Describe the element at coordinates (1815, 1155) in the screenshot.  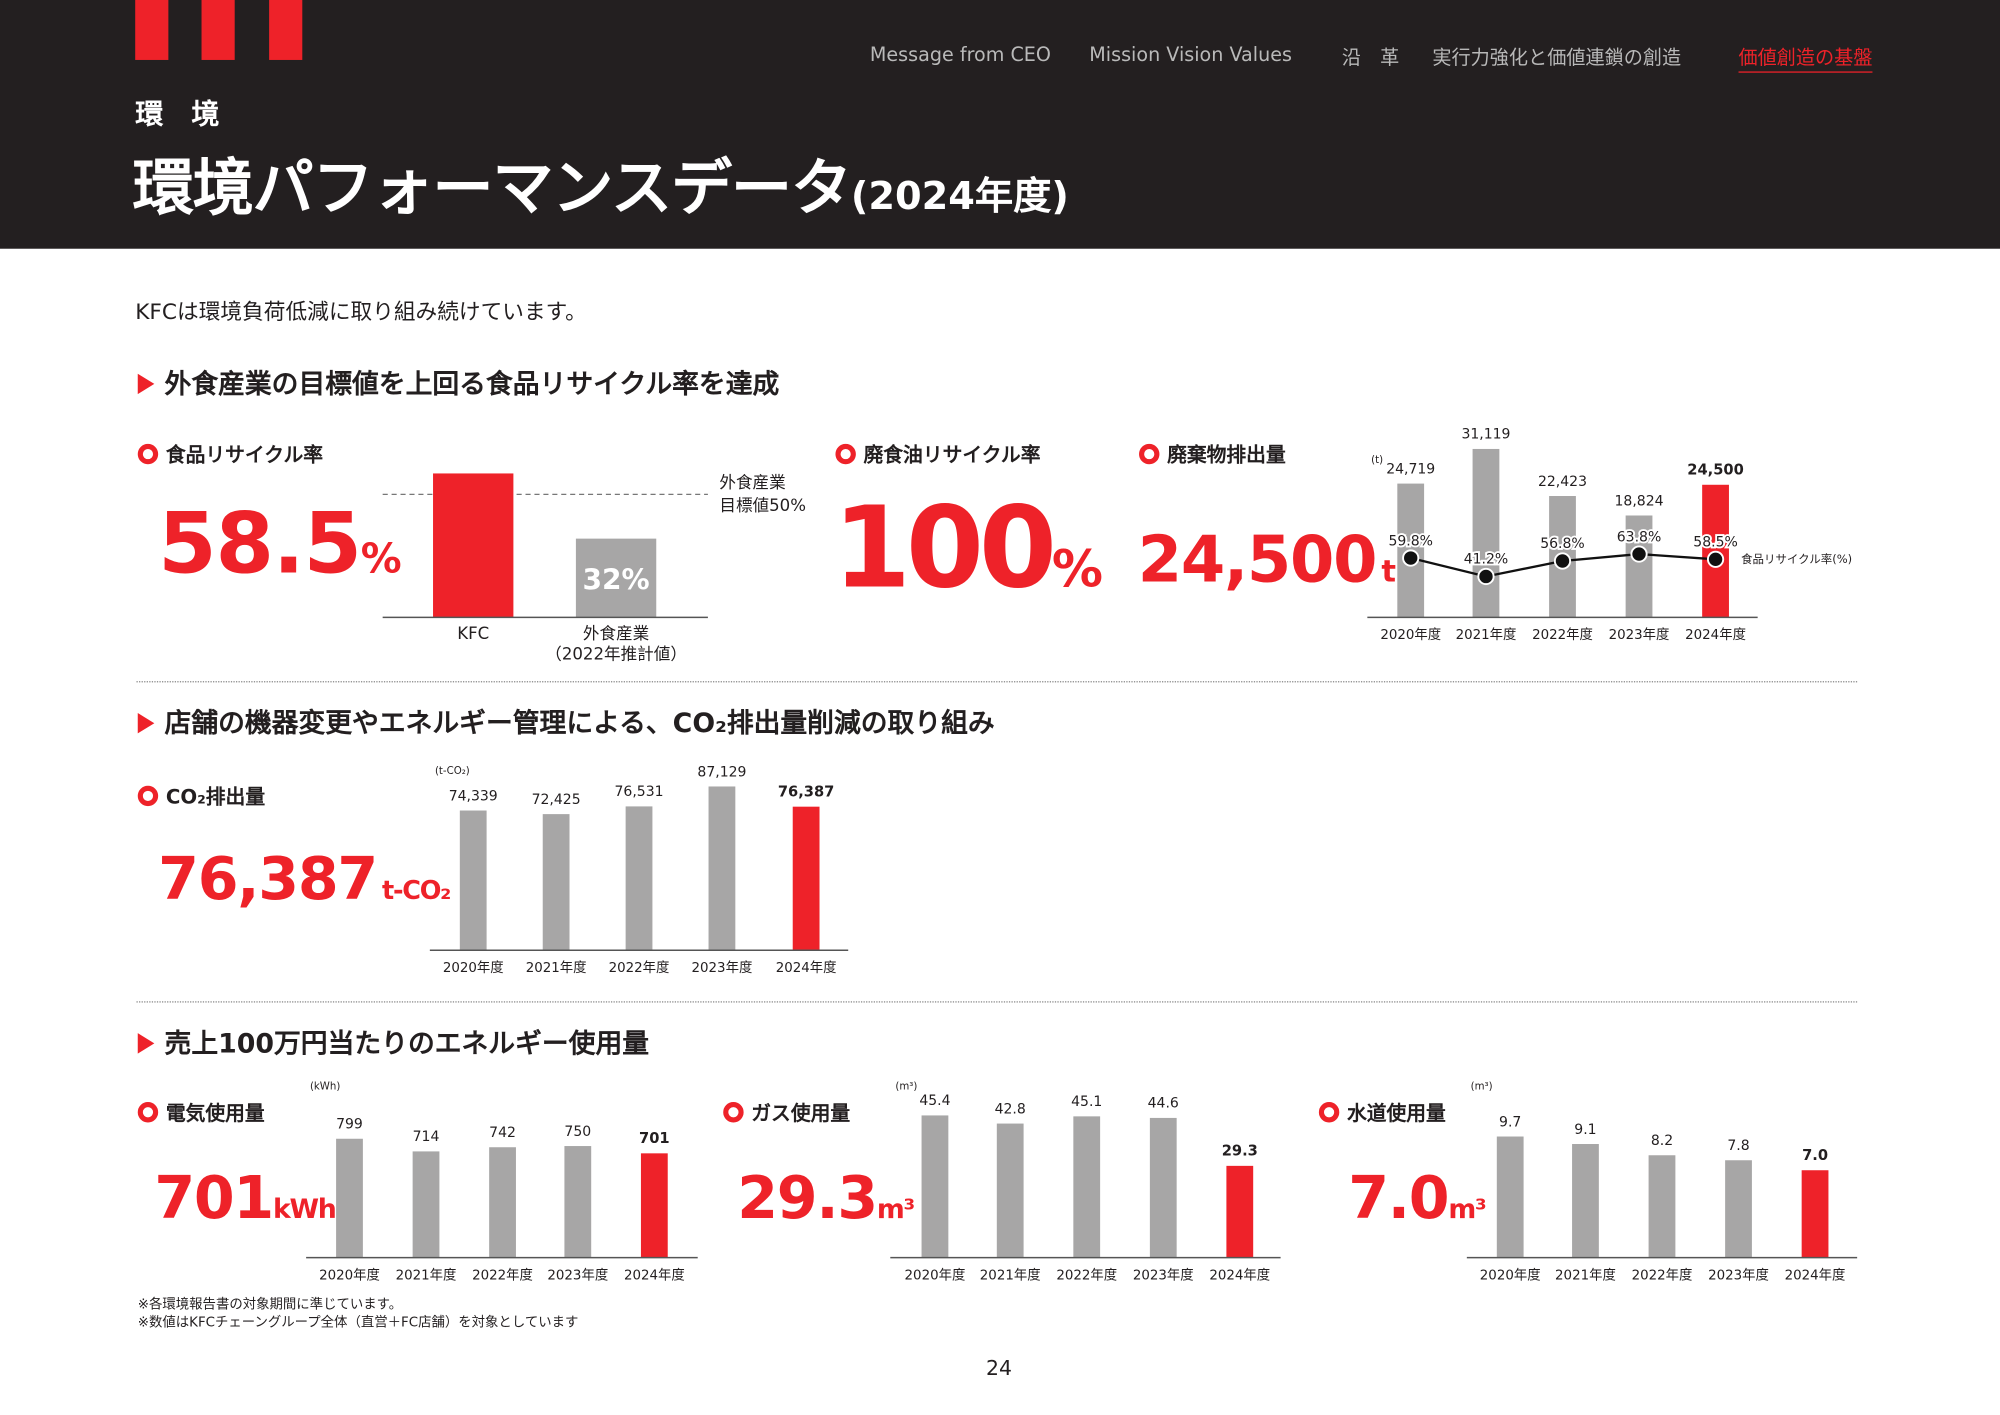
I see `data-label: 7.0` at that location.